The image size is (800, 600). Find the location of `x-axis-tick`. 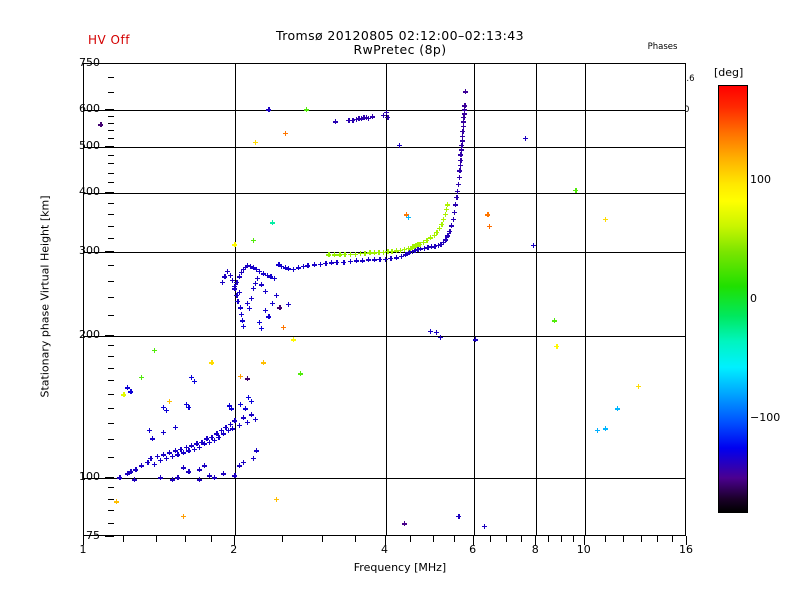

x-axis-tick is located at coordinates (536, 540).